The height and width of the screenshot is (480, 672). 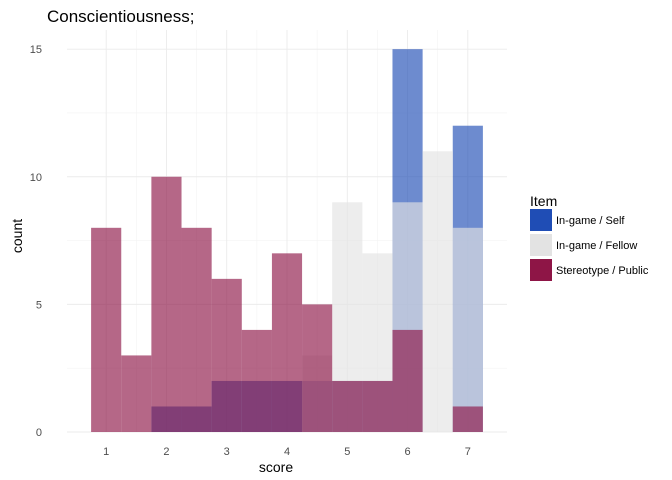 What do you see at coordinates (596, 246) in the screenshot?
I see `legend-label: In-game / Fellow` at bounding box center [596, 246].